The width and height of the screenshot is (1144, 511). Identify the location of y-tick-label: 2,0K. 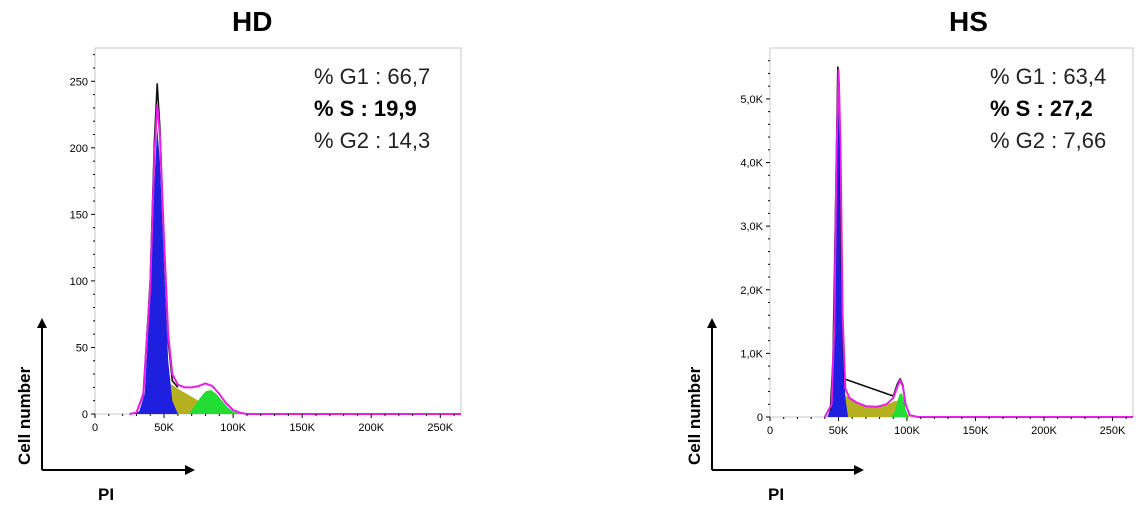
(751, 291).